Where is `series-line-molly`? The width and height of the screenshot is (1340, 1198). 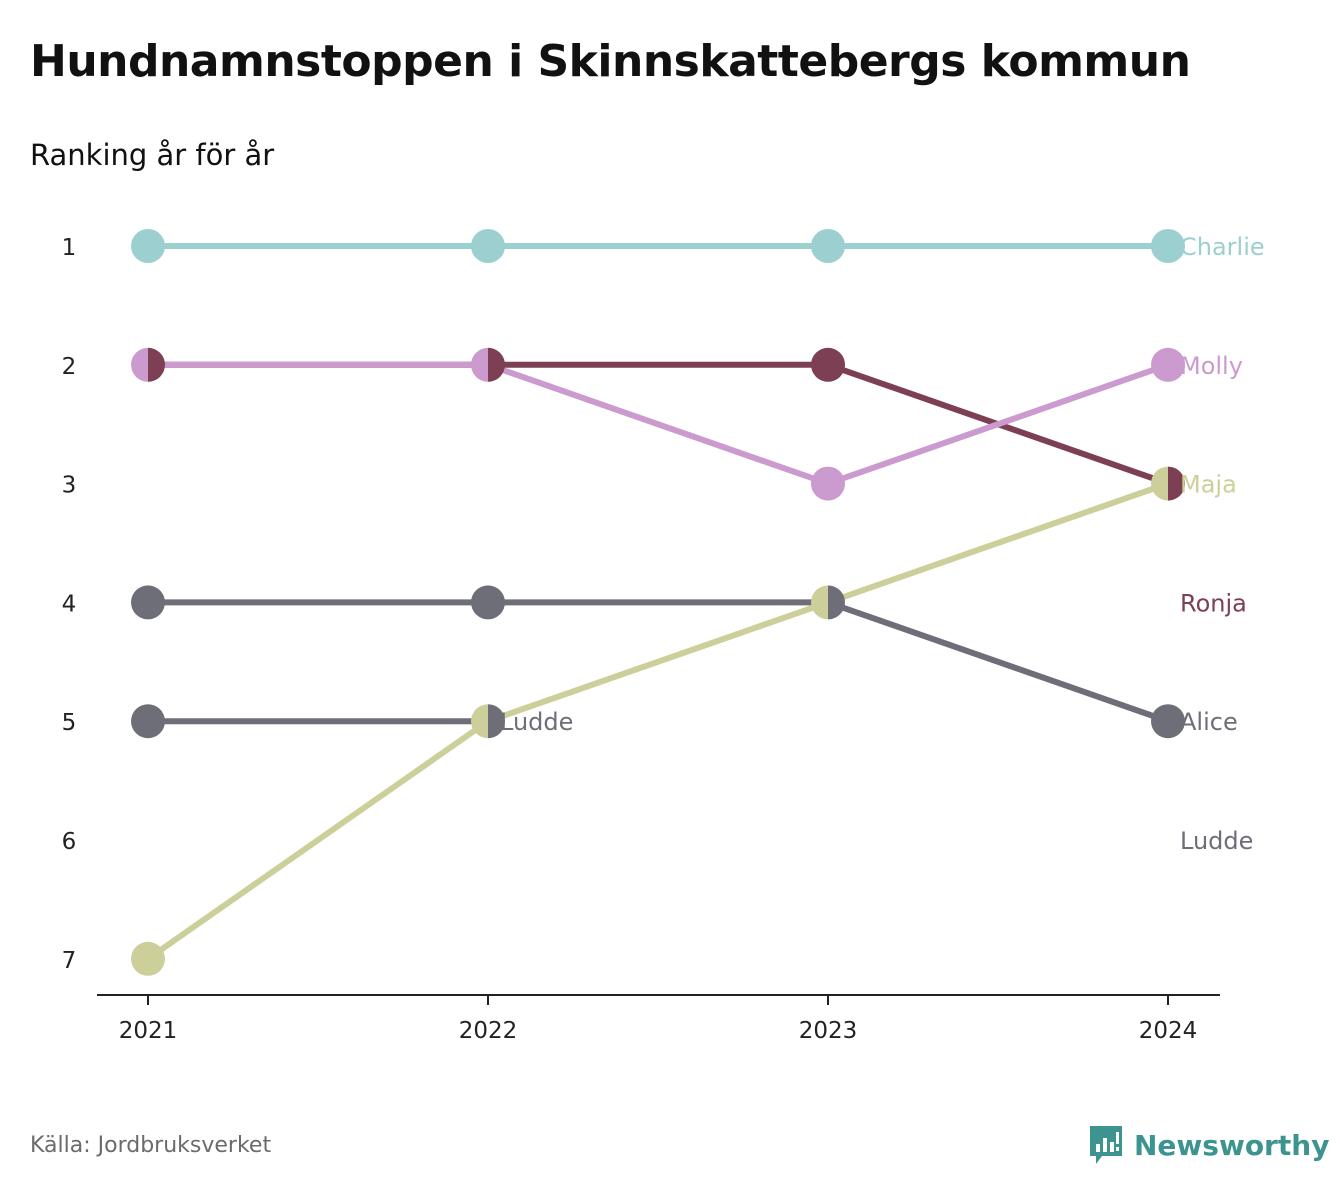 series-line-molly is located at coordinates (658, 424).